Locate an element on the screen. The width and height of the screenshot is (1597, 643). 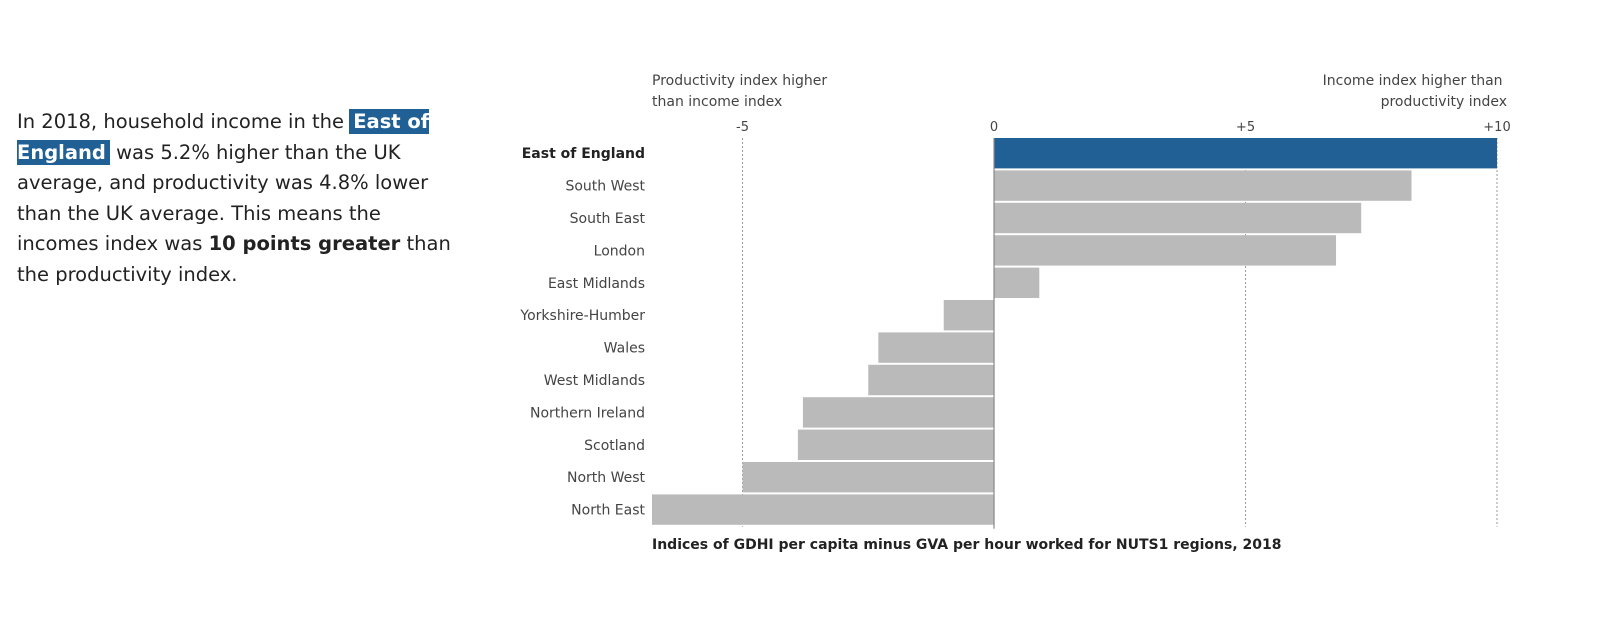
annotation-right-line-1: Income index higher than is located at coordinates (1413, 81).